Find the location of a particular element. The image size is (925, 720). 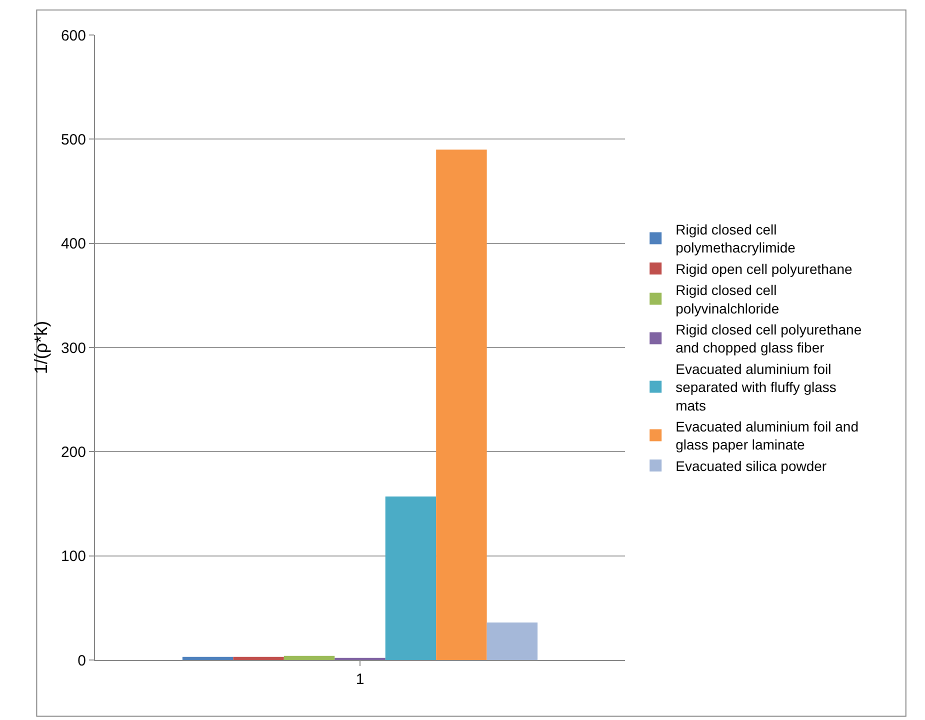

y-tick-label: 600 is located at coordinates (73, 35).